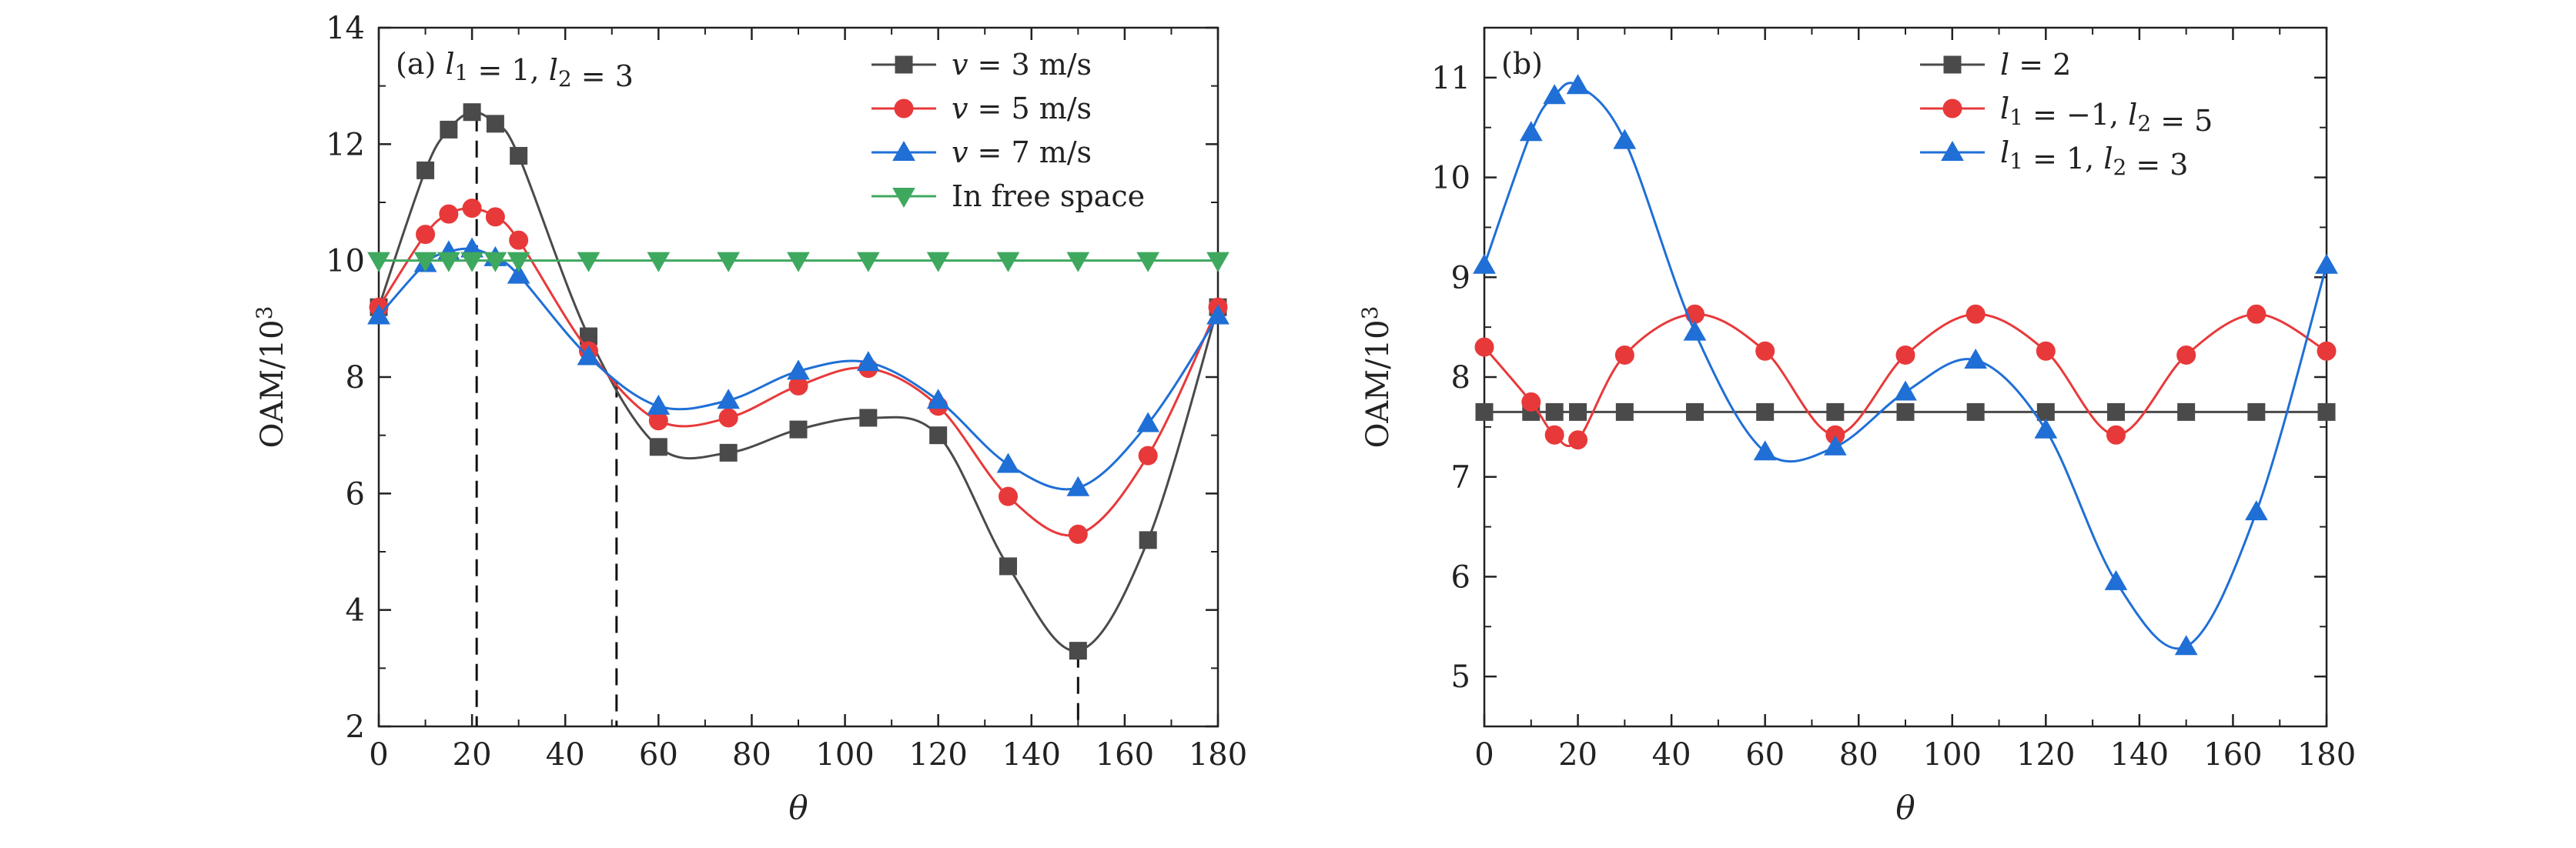 The image size is (2576, 848). What do you see at coordinates (1859, 755) in the screenshot?
I see `x-tick-label: 80` at bounding box center [1859, 755].